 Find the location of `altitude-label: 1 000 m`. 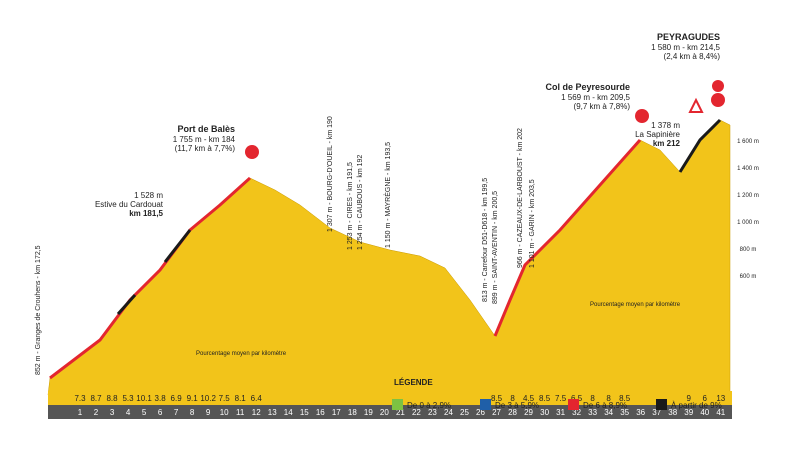

altitude-label: 1 000 m is located at coordinates (748, 223).